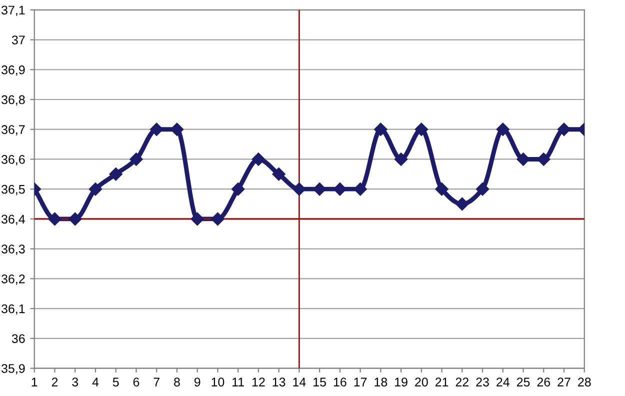 This screenshot has height=396, width=625. Describe the element at coordinates (320, 382) in the screenshot. I see `x-tick-label: 15` at that location.